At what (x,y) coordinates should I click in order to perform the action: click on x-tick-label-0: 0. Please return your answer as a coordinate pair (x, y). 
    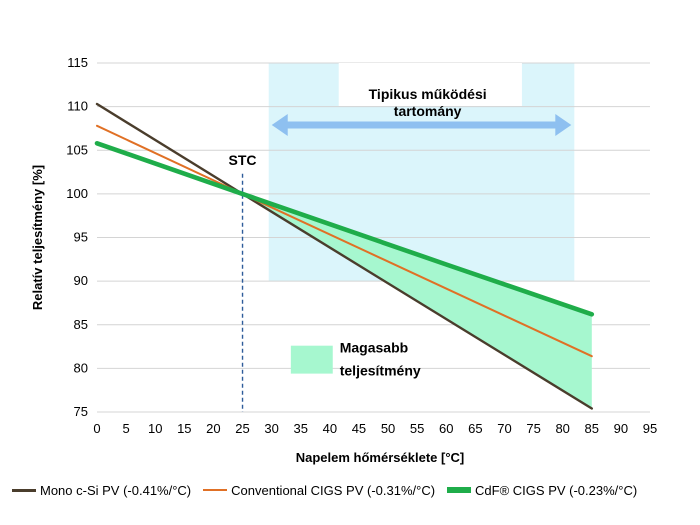
    Looking at the image, I should click on (96, 428).